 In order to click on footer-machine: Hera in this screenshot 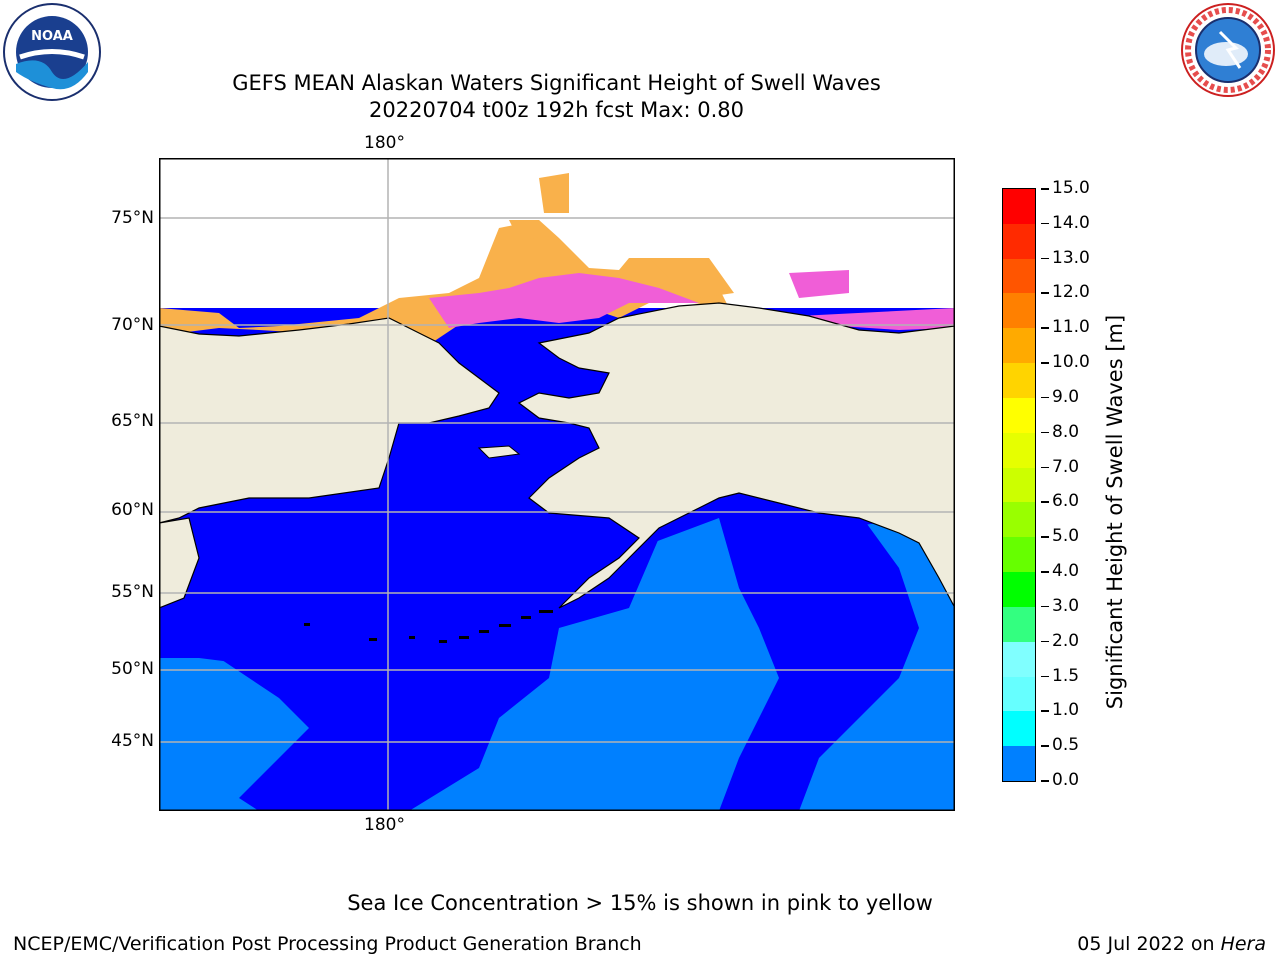, I will do `click(1243, 944)`.